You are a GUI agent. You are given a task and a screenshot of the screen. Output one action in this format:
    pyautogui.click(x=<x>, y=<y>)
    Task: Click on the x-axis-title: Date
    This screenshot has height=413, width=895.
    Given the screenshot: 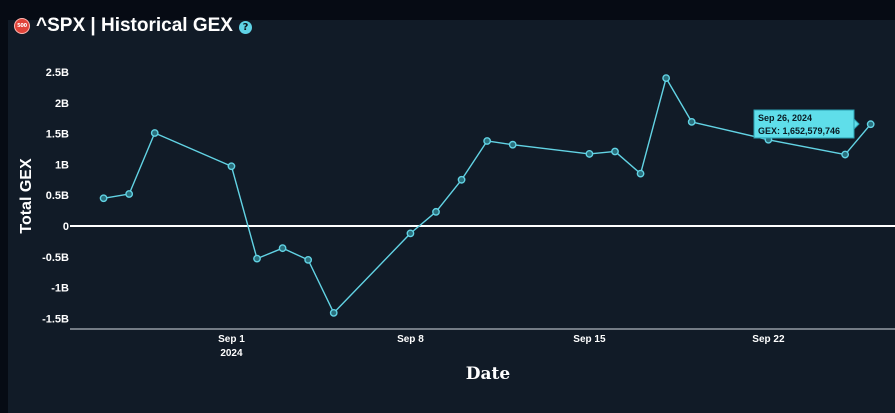 What is the action you would take?
    pyautogui.click(x=488, y=374)
    